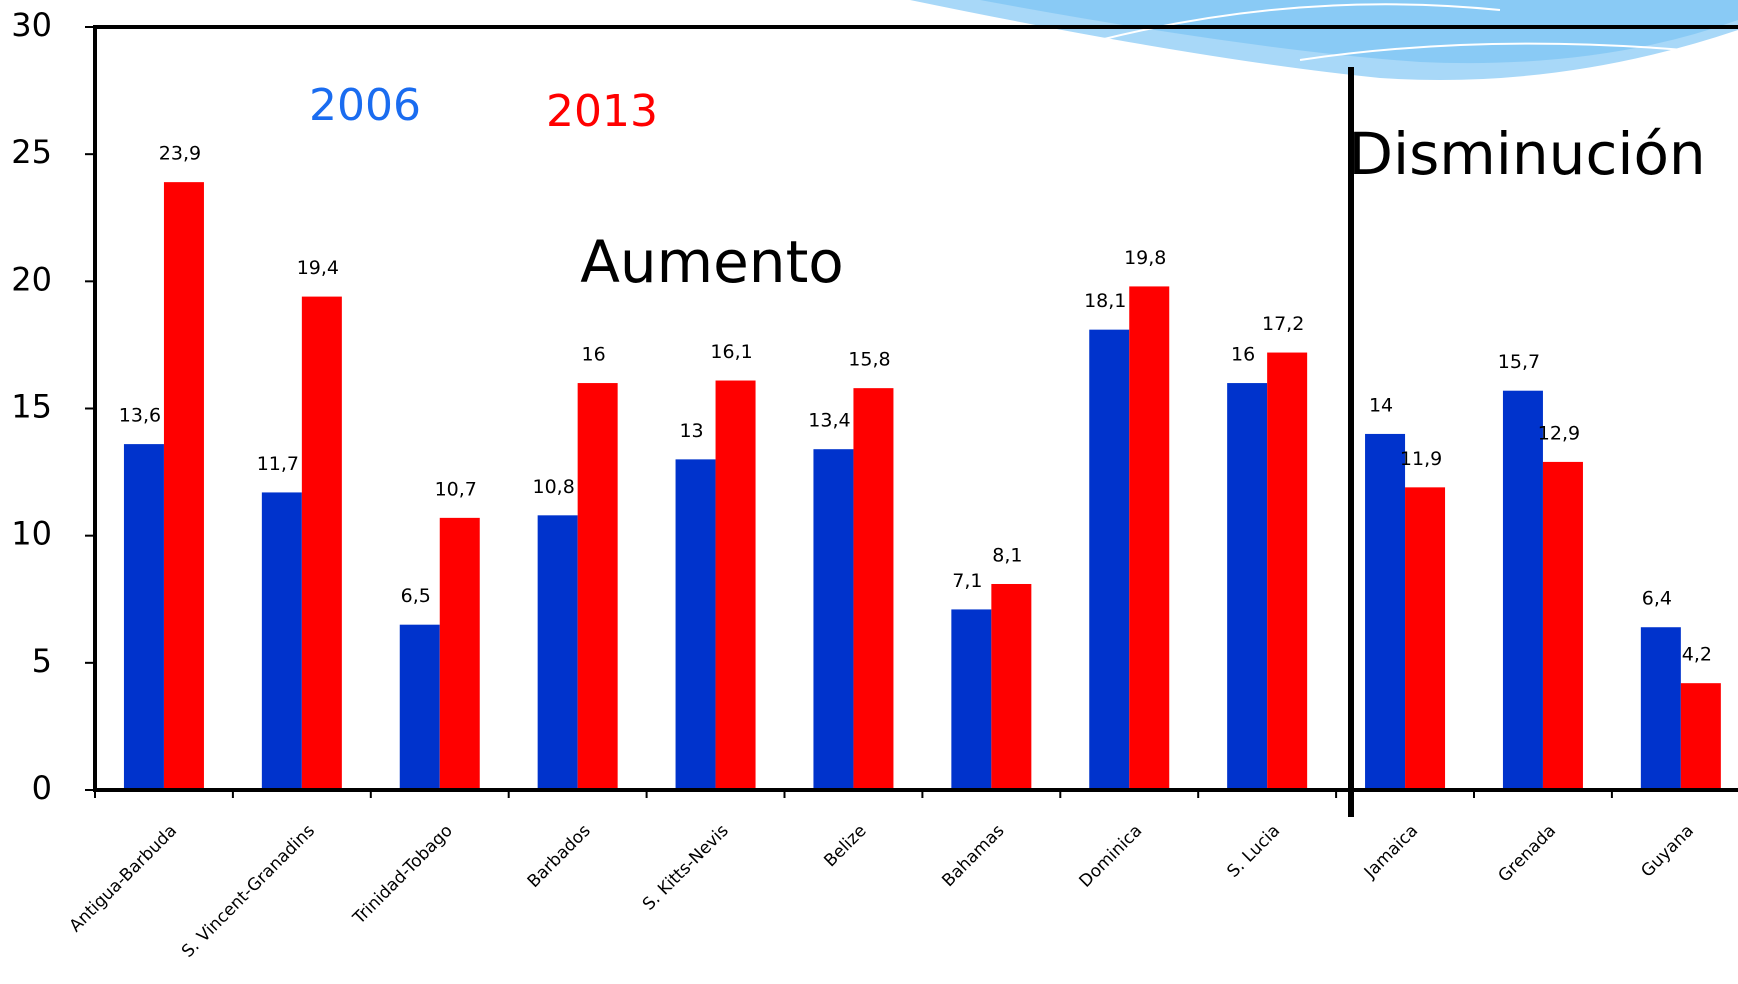 This screenshot has height=984, width=1738. I want to click on value-label: 15,8, so click(869, 360).